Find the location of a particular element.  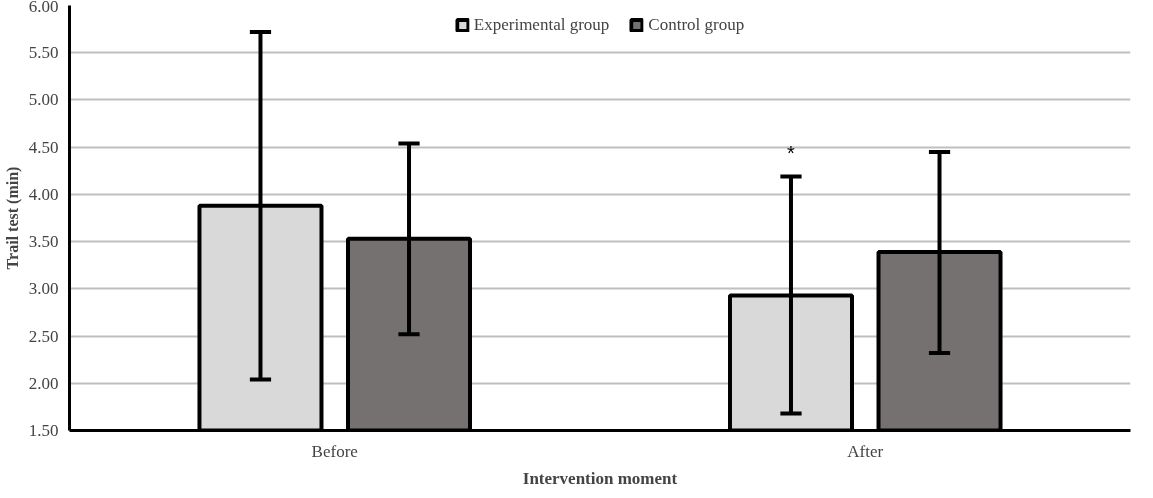

y-tick-label: 3.00 is located at coordinates (43, 289).